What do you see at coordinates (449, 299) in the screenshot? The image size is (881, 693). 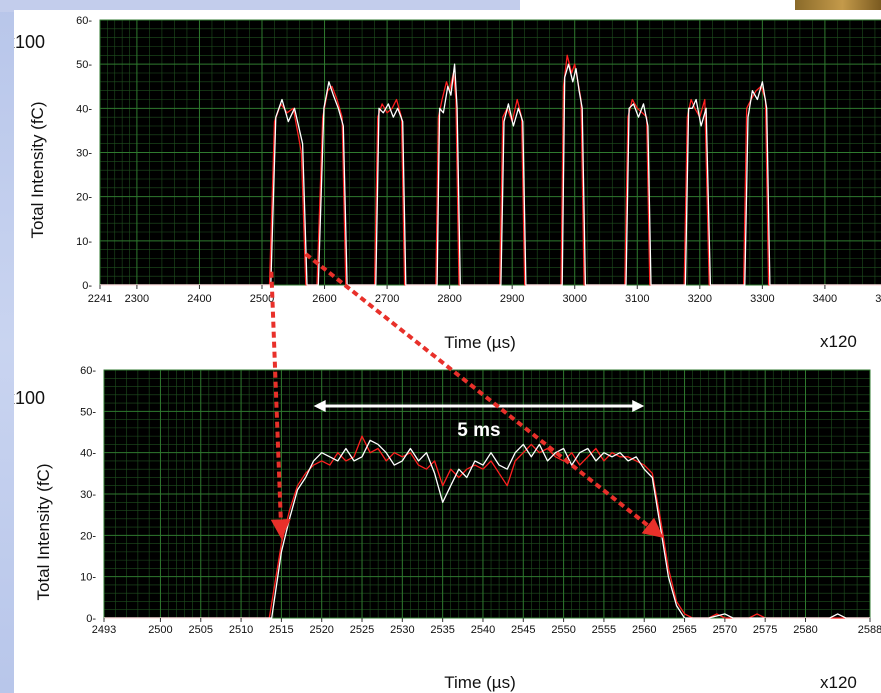 I see `x-tick-label: 2800` at bounding box center [449, 299].